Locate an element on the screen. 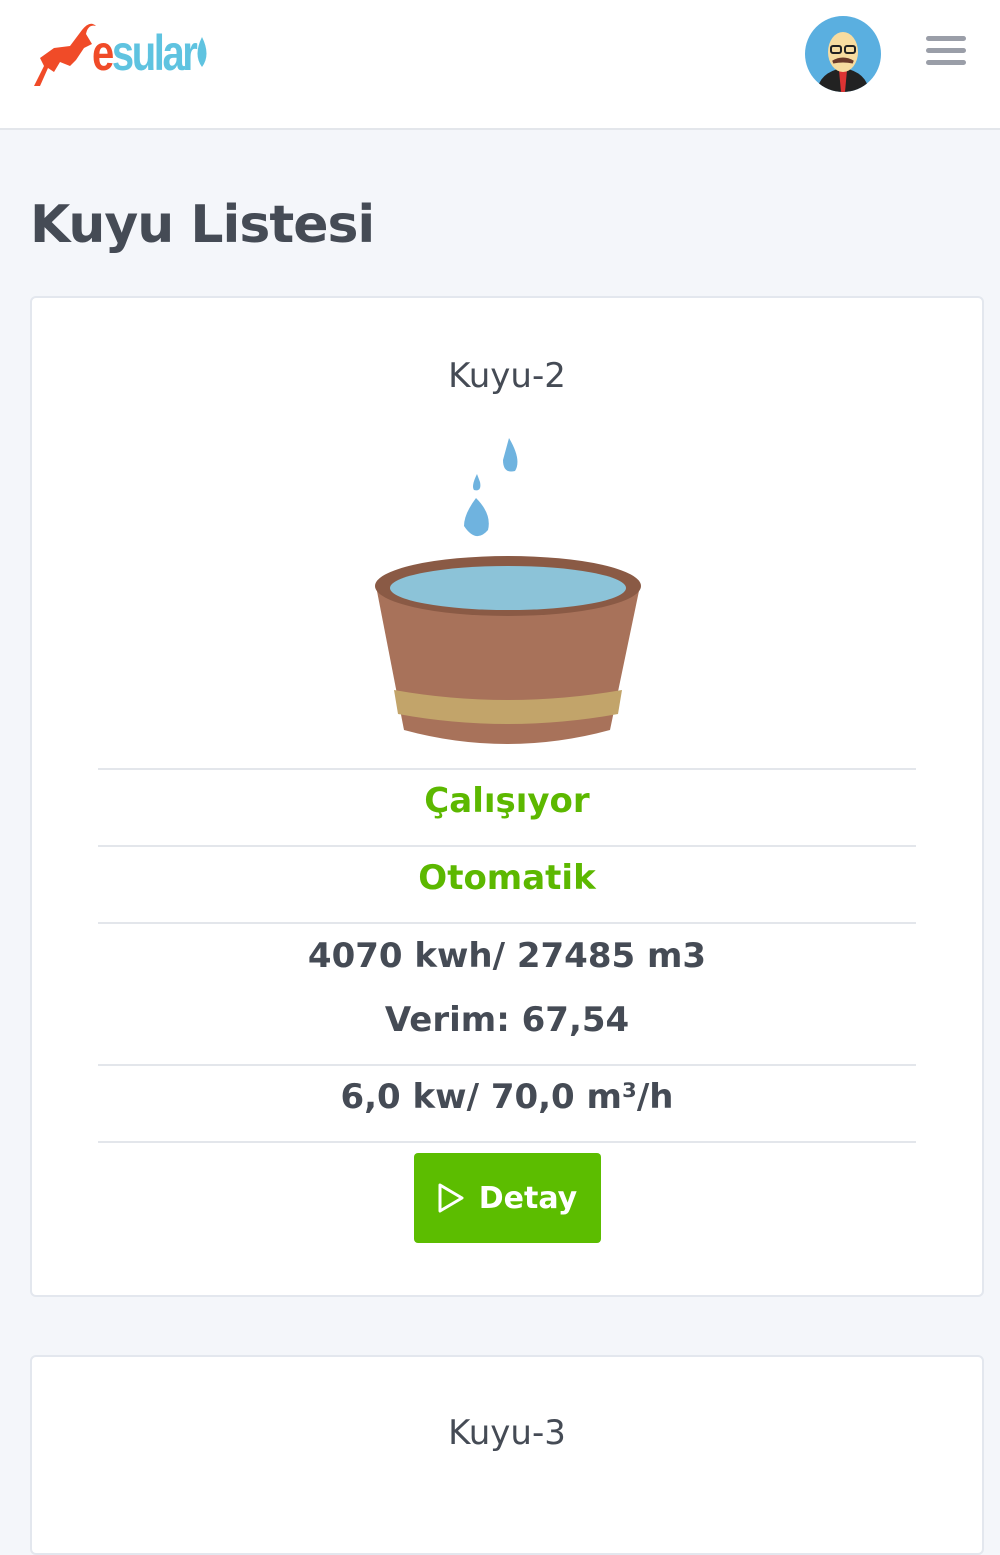 Image resolution: width=1000 pixels, height=1555 pixels. play-icon is located at coordinates (451, 1198).